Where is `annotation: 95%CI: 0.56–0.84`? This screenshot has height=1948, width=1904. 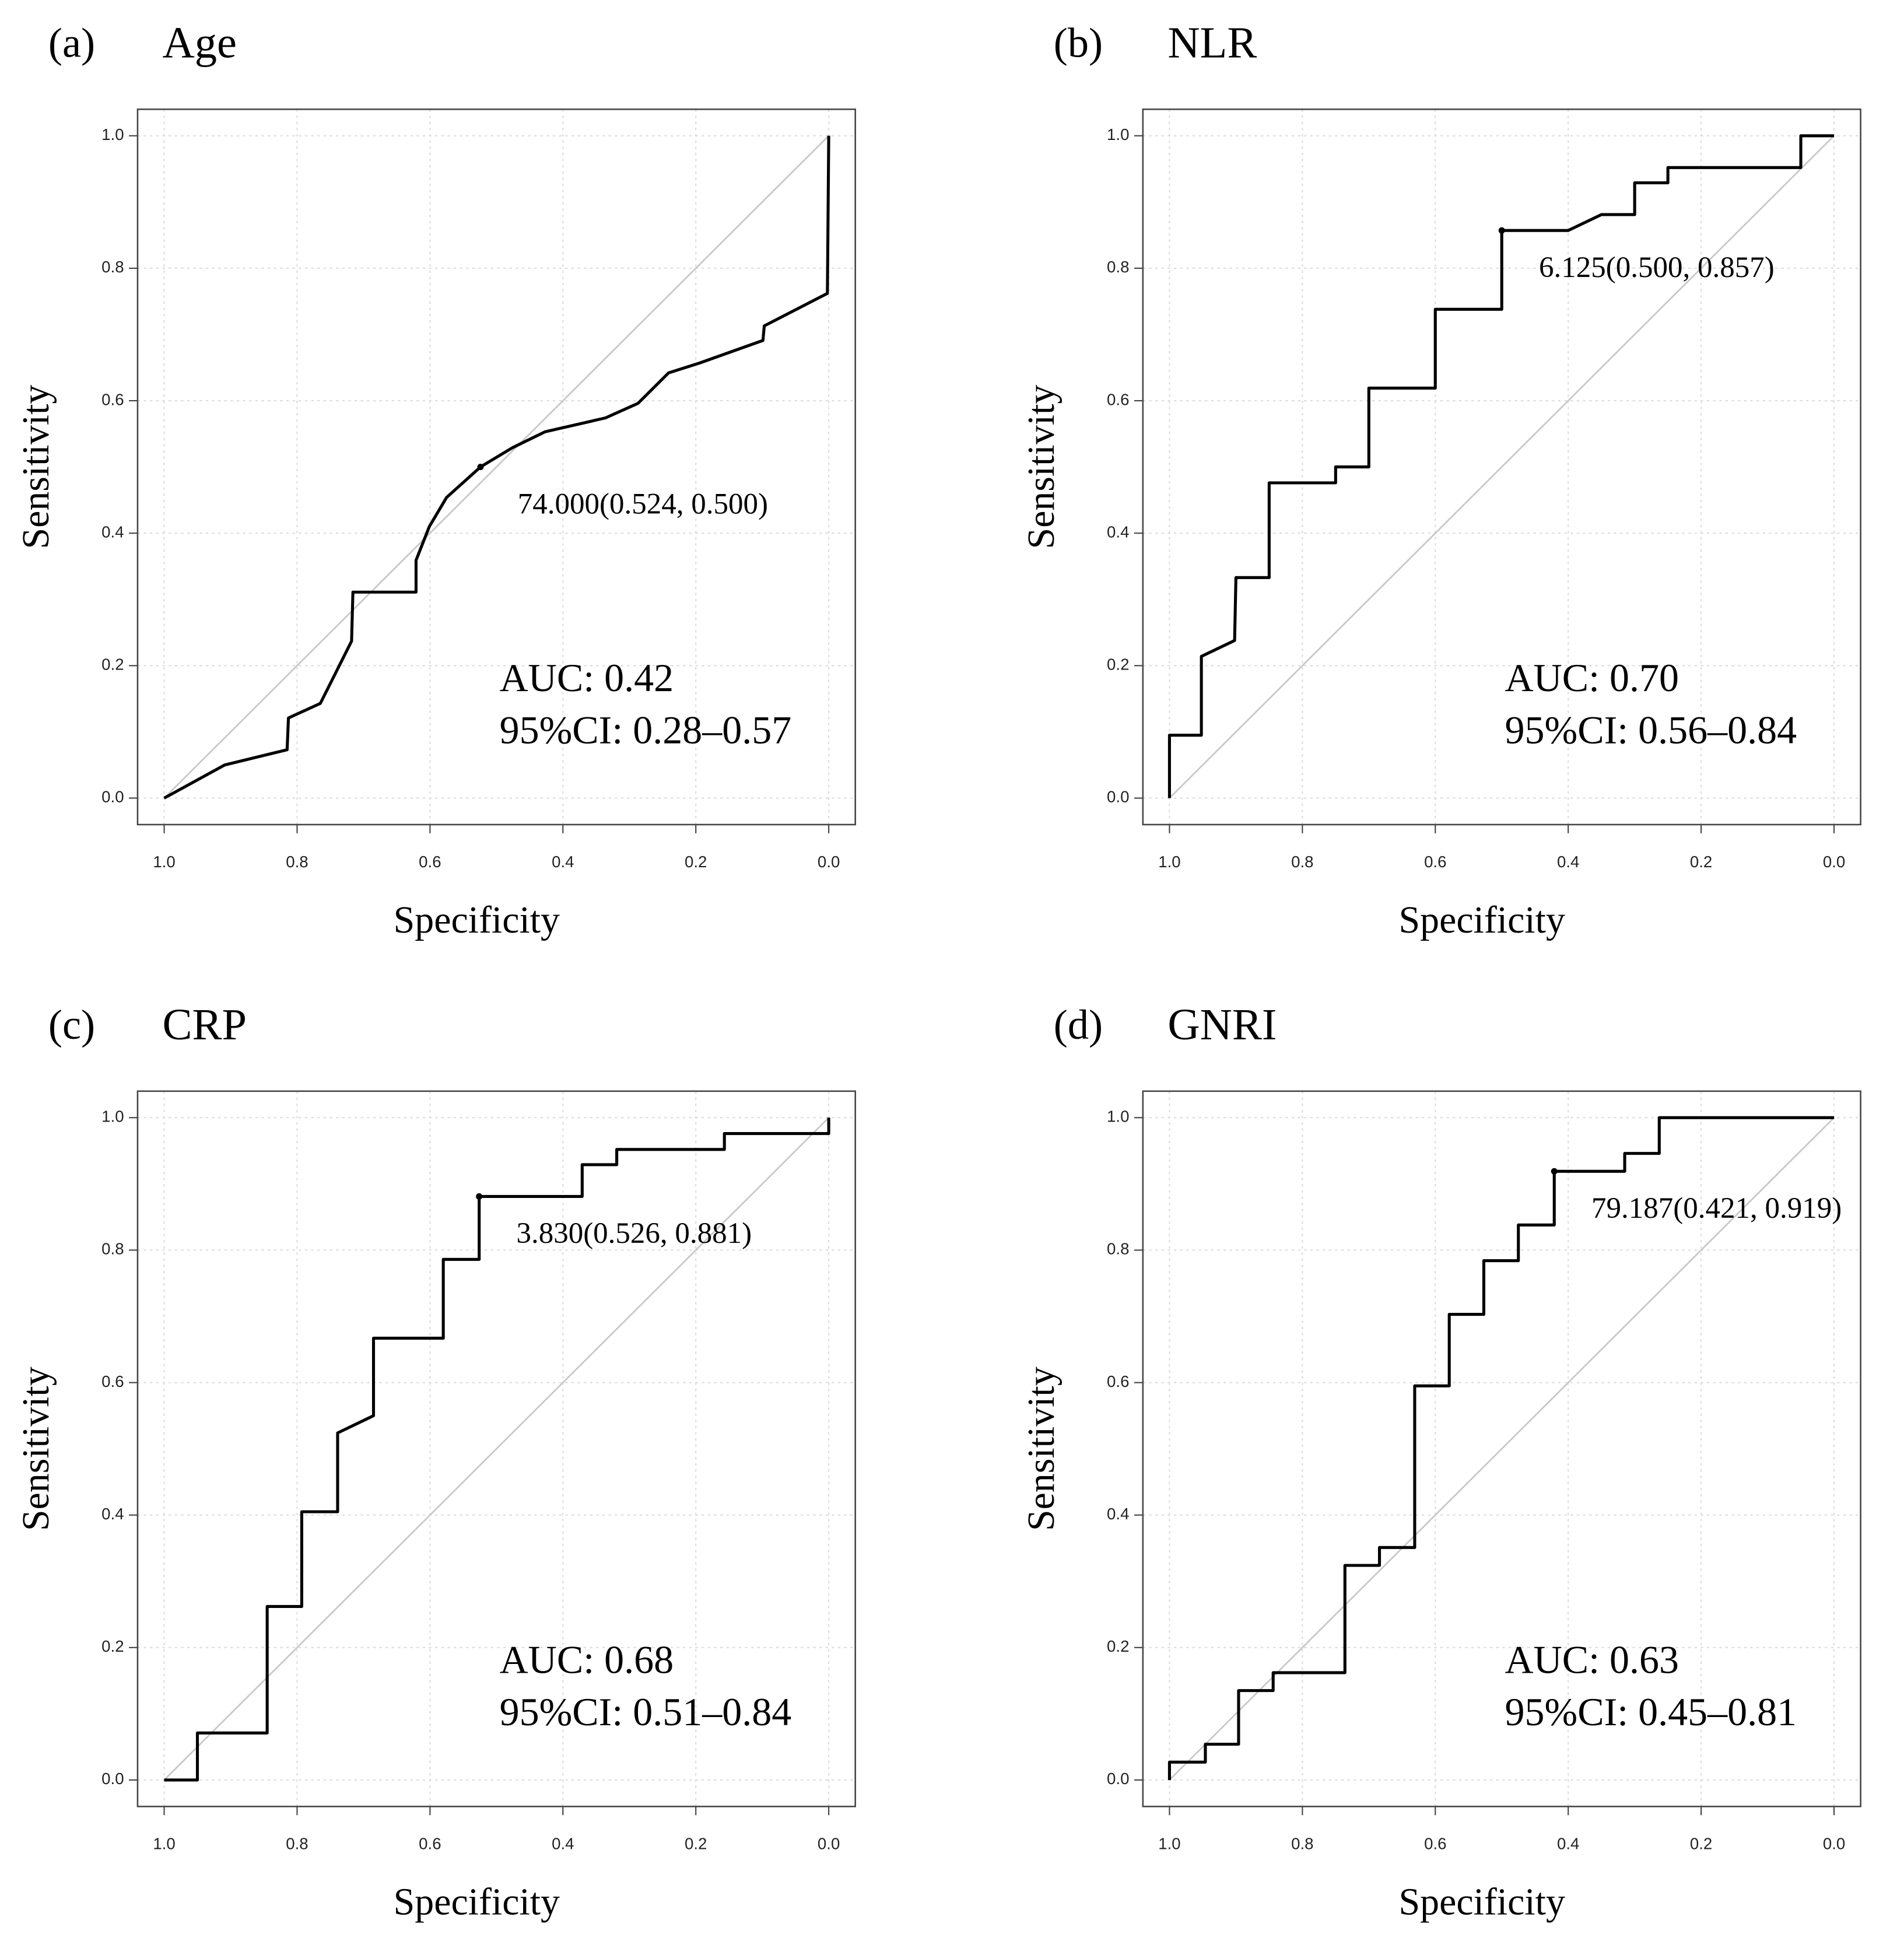
annotation: 95%CI: 0.56–0.84 is located at coordinates (1651, 729).